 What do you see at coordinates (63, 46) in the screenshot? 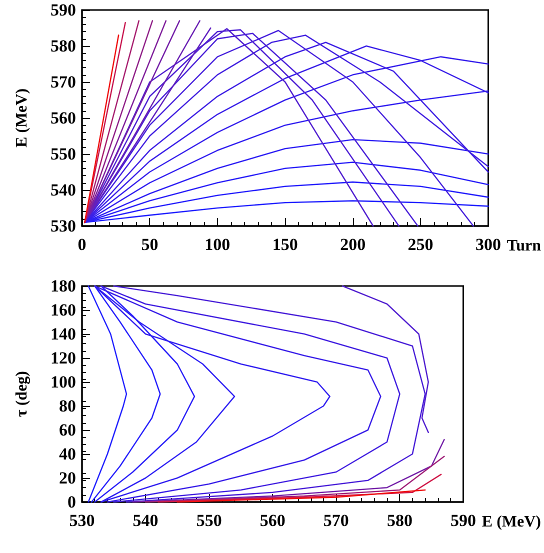
I see `y-tick-label: 580` at bounding box center [63, 46].